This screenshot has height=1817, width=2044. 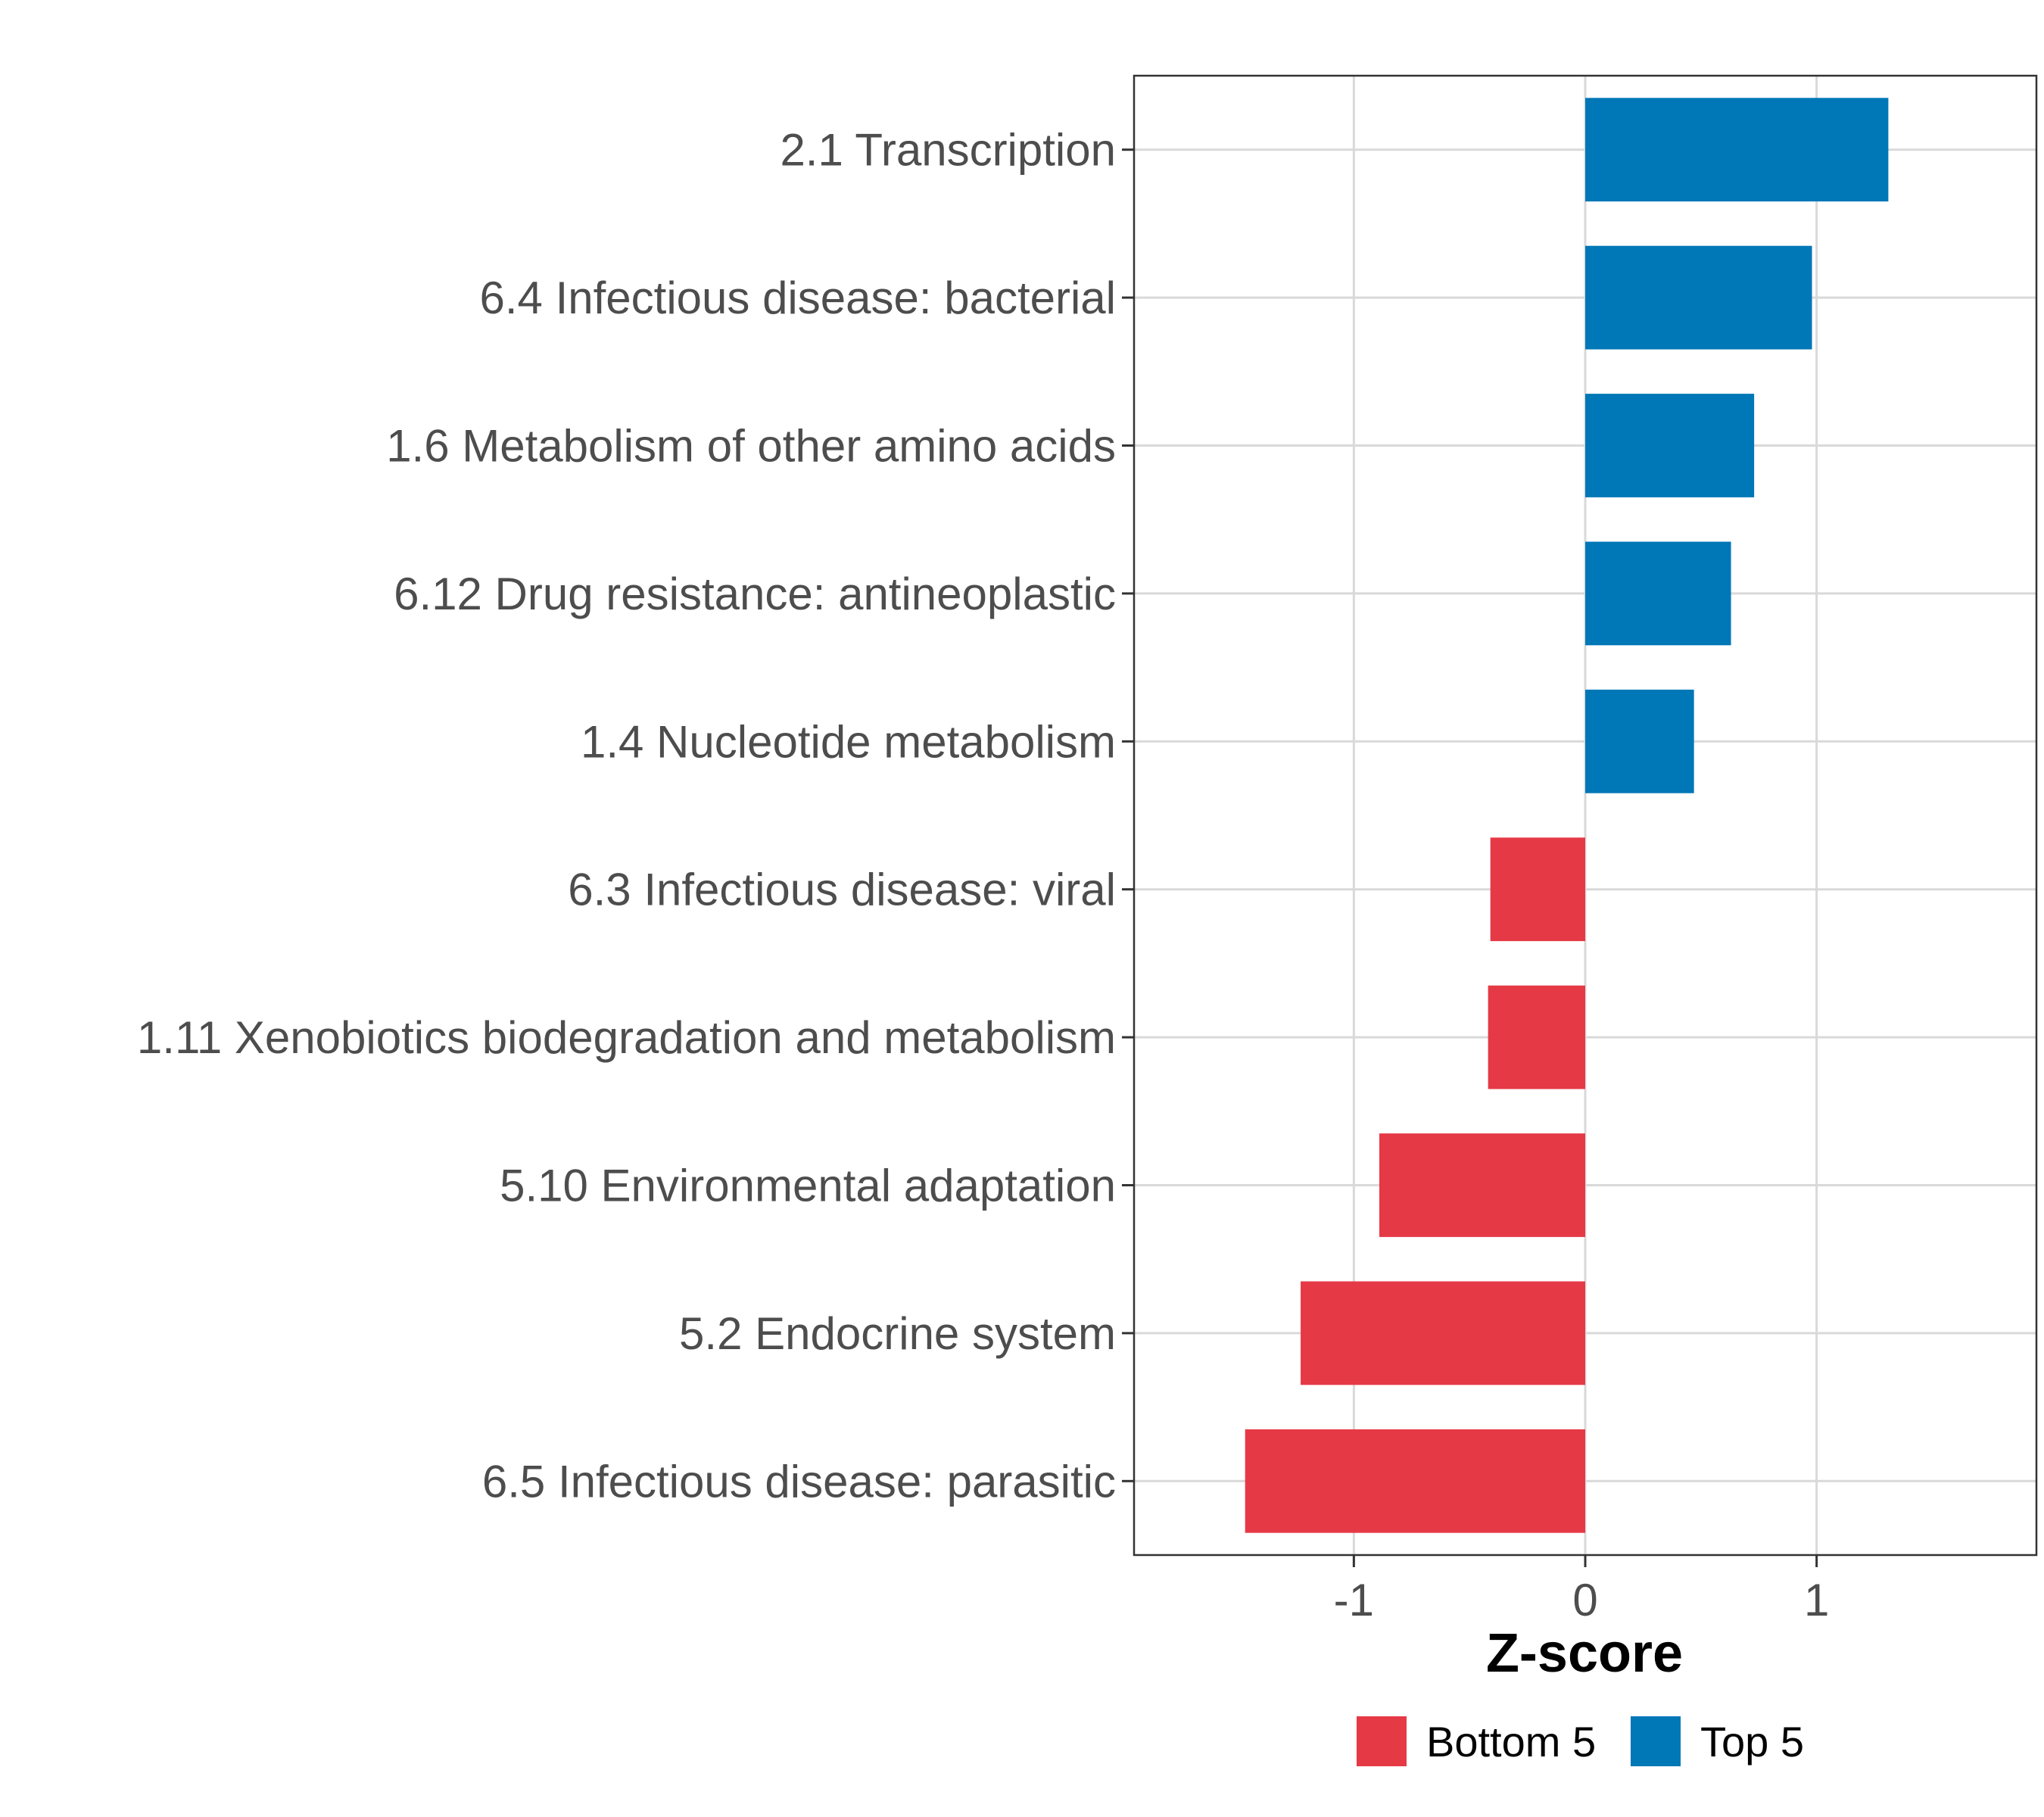 I want to click on x-axis-ticks: -1 0 1, so click(x=1581, y=1590).